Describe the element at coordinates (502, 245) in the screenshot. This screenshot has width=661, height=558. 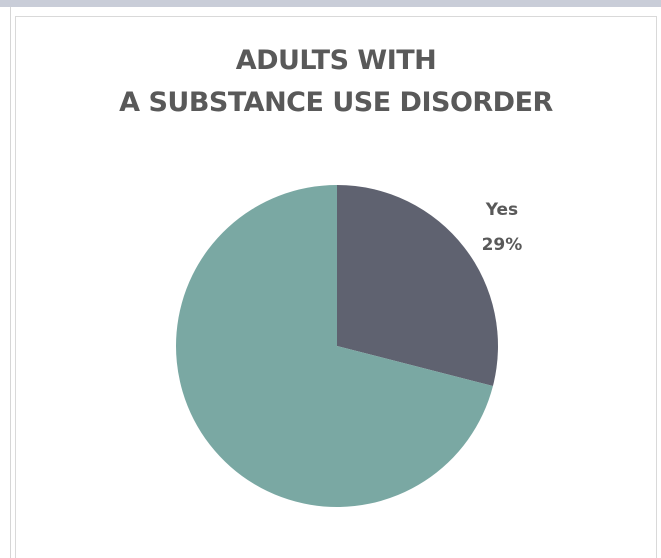
I see `pie-label-percent: 29%` at that location.